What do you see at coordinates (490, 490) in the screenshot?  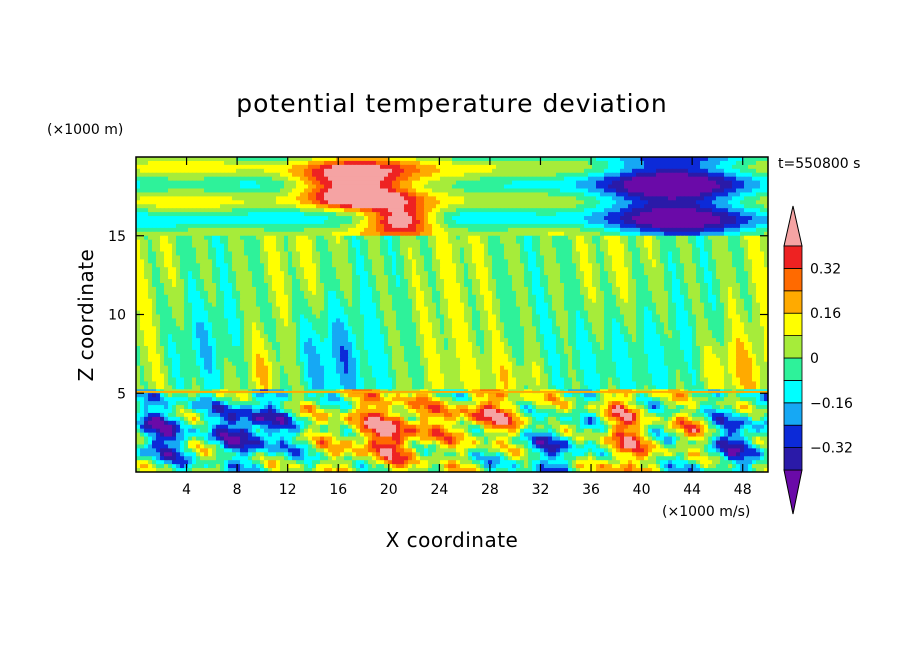 I see `x-tick-label: 28` at bounding box center [490, 490].